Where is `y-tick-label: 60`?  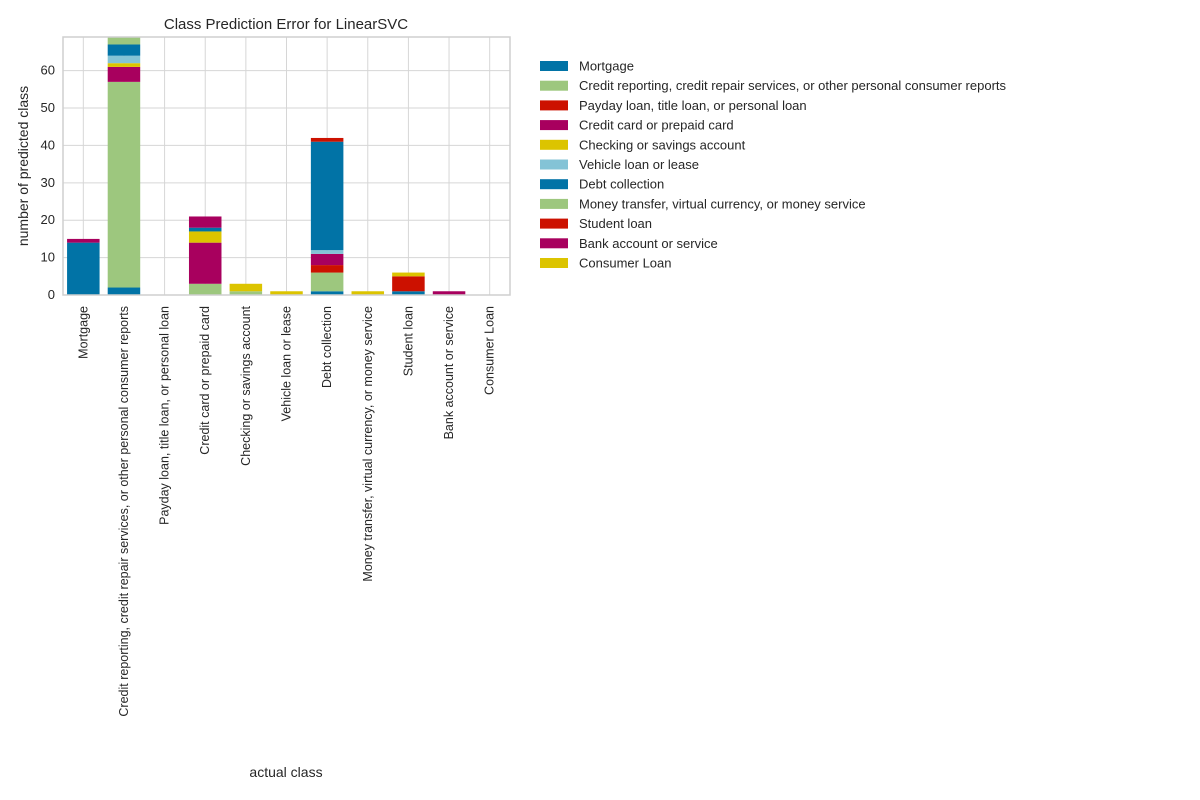
y-tick-label: 60 is located at coordinates (48, 70).